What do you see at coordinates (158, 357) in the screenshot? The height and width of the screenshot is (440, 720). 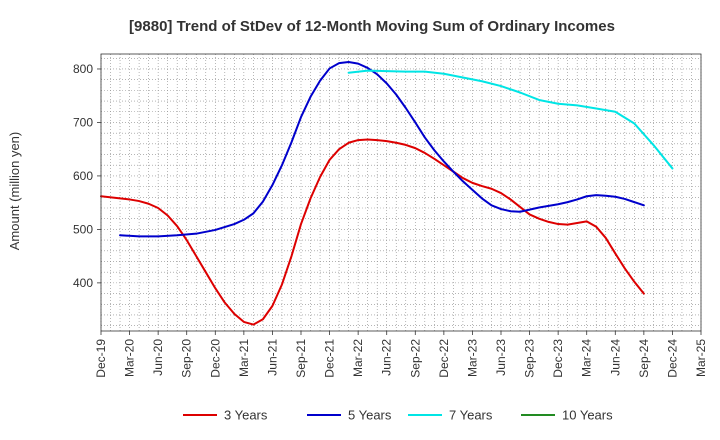 I see `x-tick-label: Jun-20` at bounding box center [158, 357].